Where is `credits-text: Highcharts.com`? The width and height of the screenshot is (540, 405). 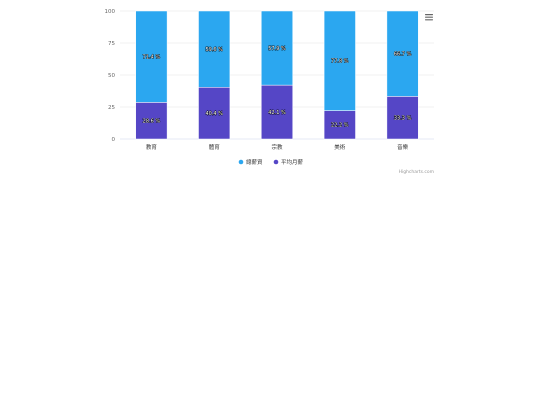
credits-text: Highcharts.com is located at coordinates (416, 172).